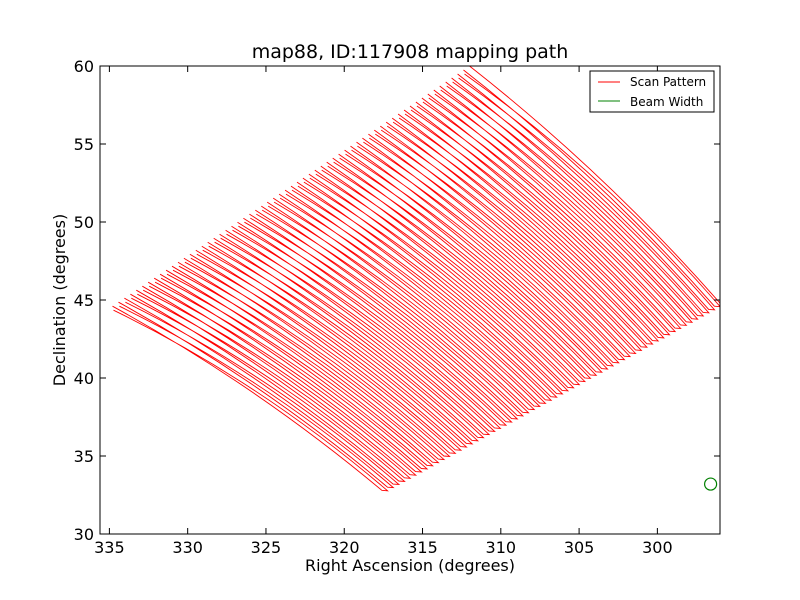 This screenshot has height=600, width=800. What do you see at coordinates (84, 456) in the screenshot?
I see `y-tick-label: 35` at bounding box center [84, 456].